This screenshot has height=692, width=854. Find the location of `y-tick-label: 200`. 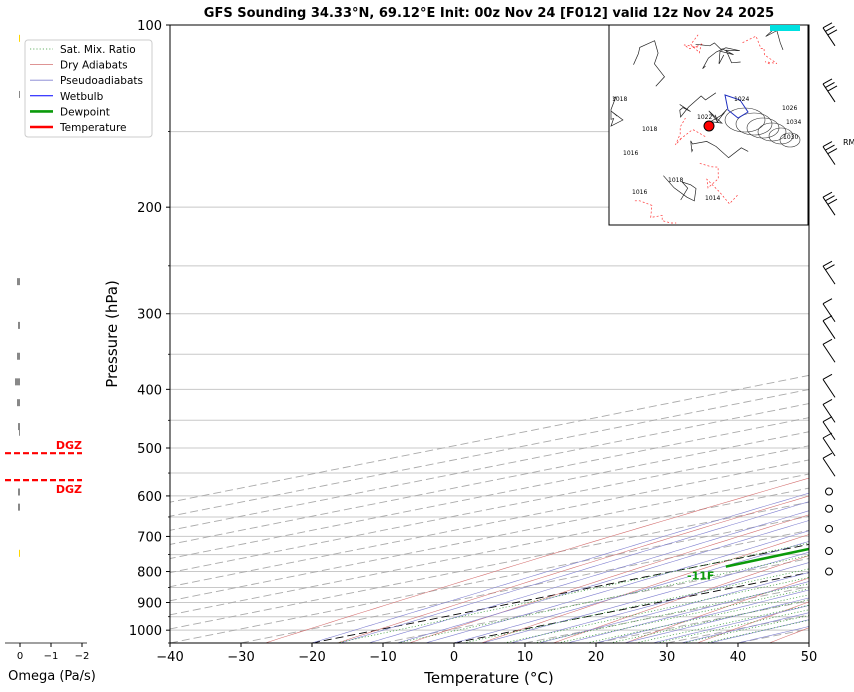

y-tick-label: 200 is located at coordinates (149, 208).